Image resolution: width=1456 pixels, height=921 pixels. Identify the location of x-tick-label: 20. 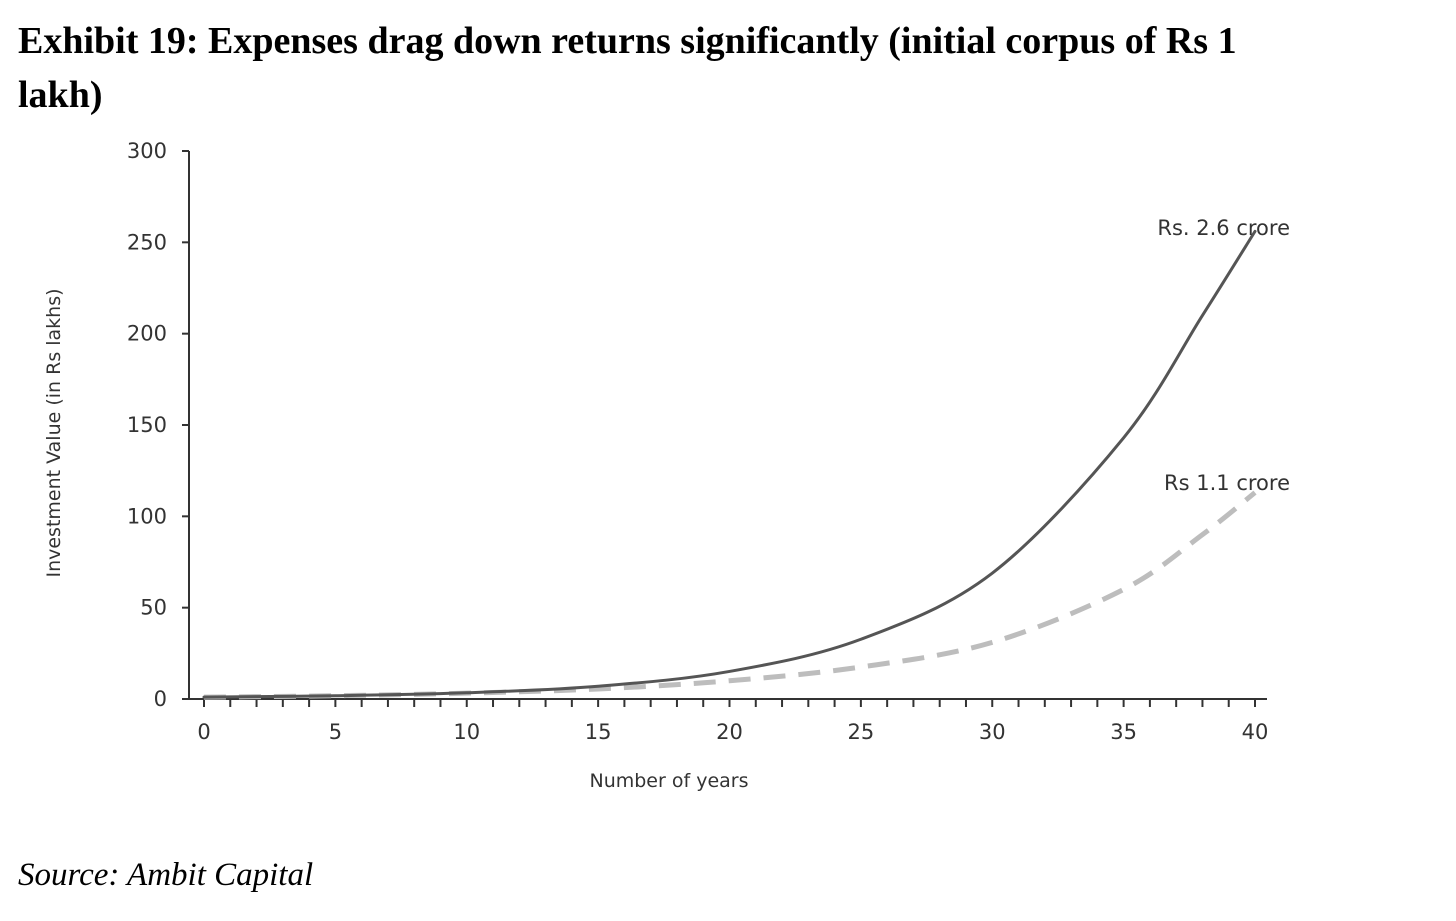
(729, 732).